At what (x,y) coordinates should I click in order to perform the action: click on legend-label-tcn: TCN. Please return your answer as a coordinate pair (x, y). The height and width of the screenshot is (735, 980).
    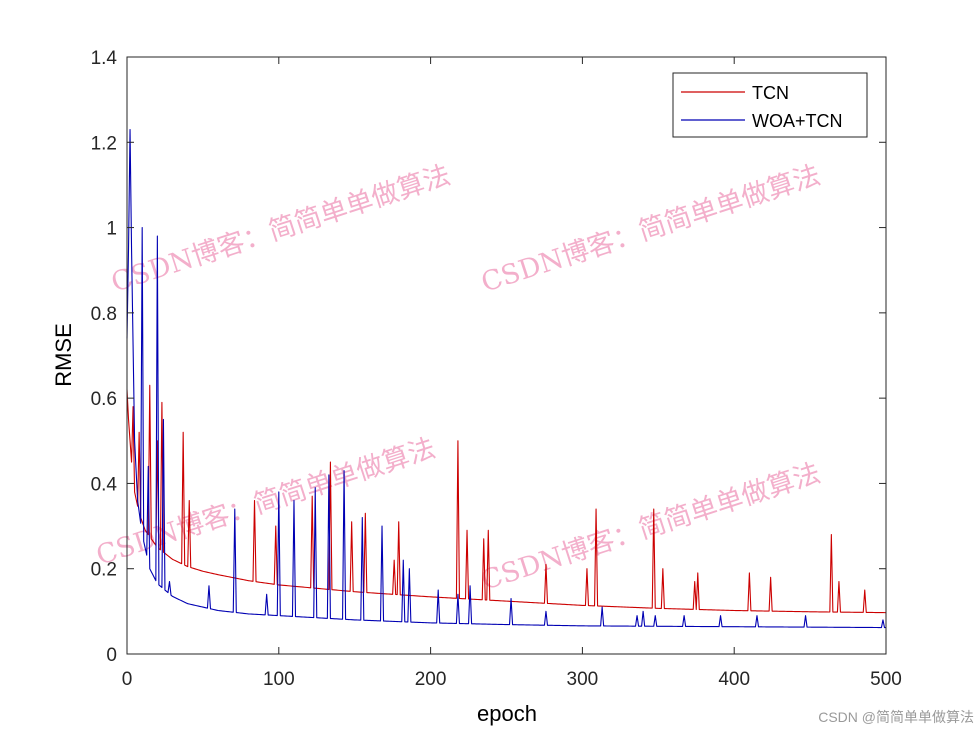
    Looking at the image, I should click on (770, 93).